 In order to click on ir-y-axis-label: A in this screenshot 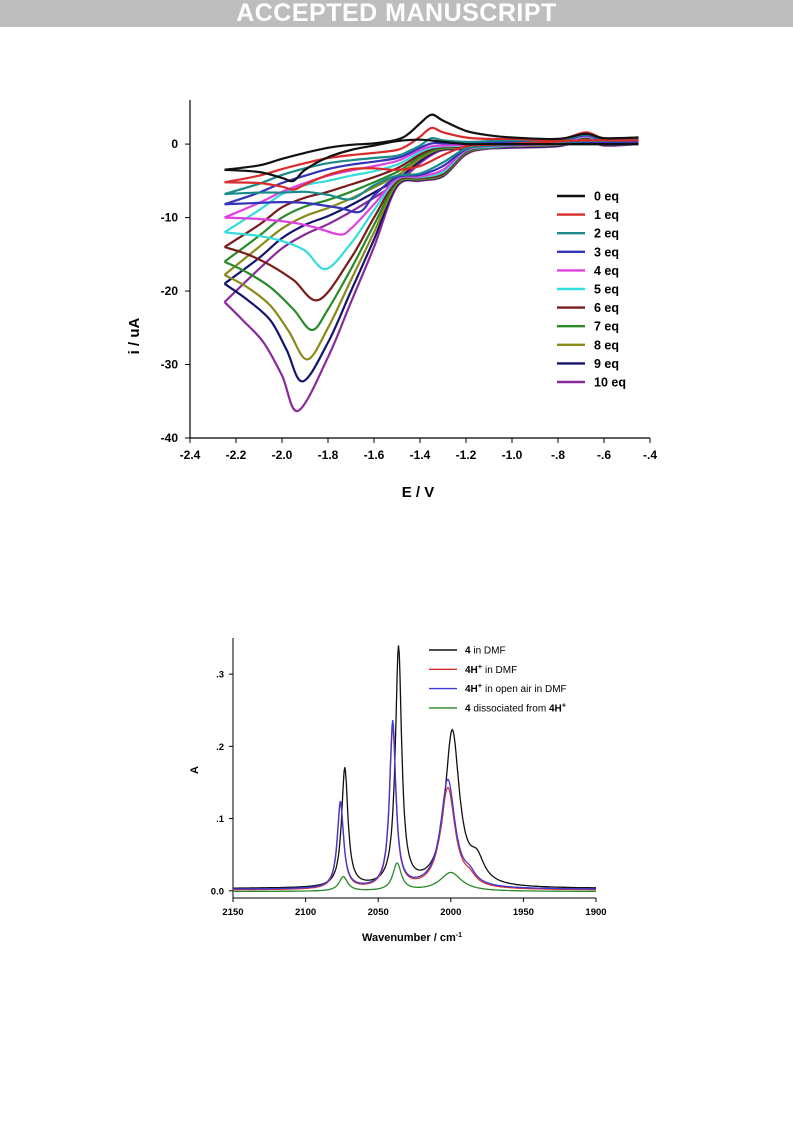, I will do `click(195, 770)`.